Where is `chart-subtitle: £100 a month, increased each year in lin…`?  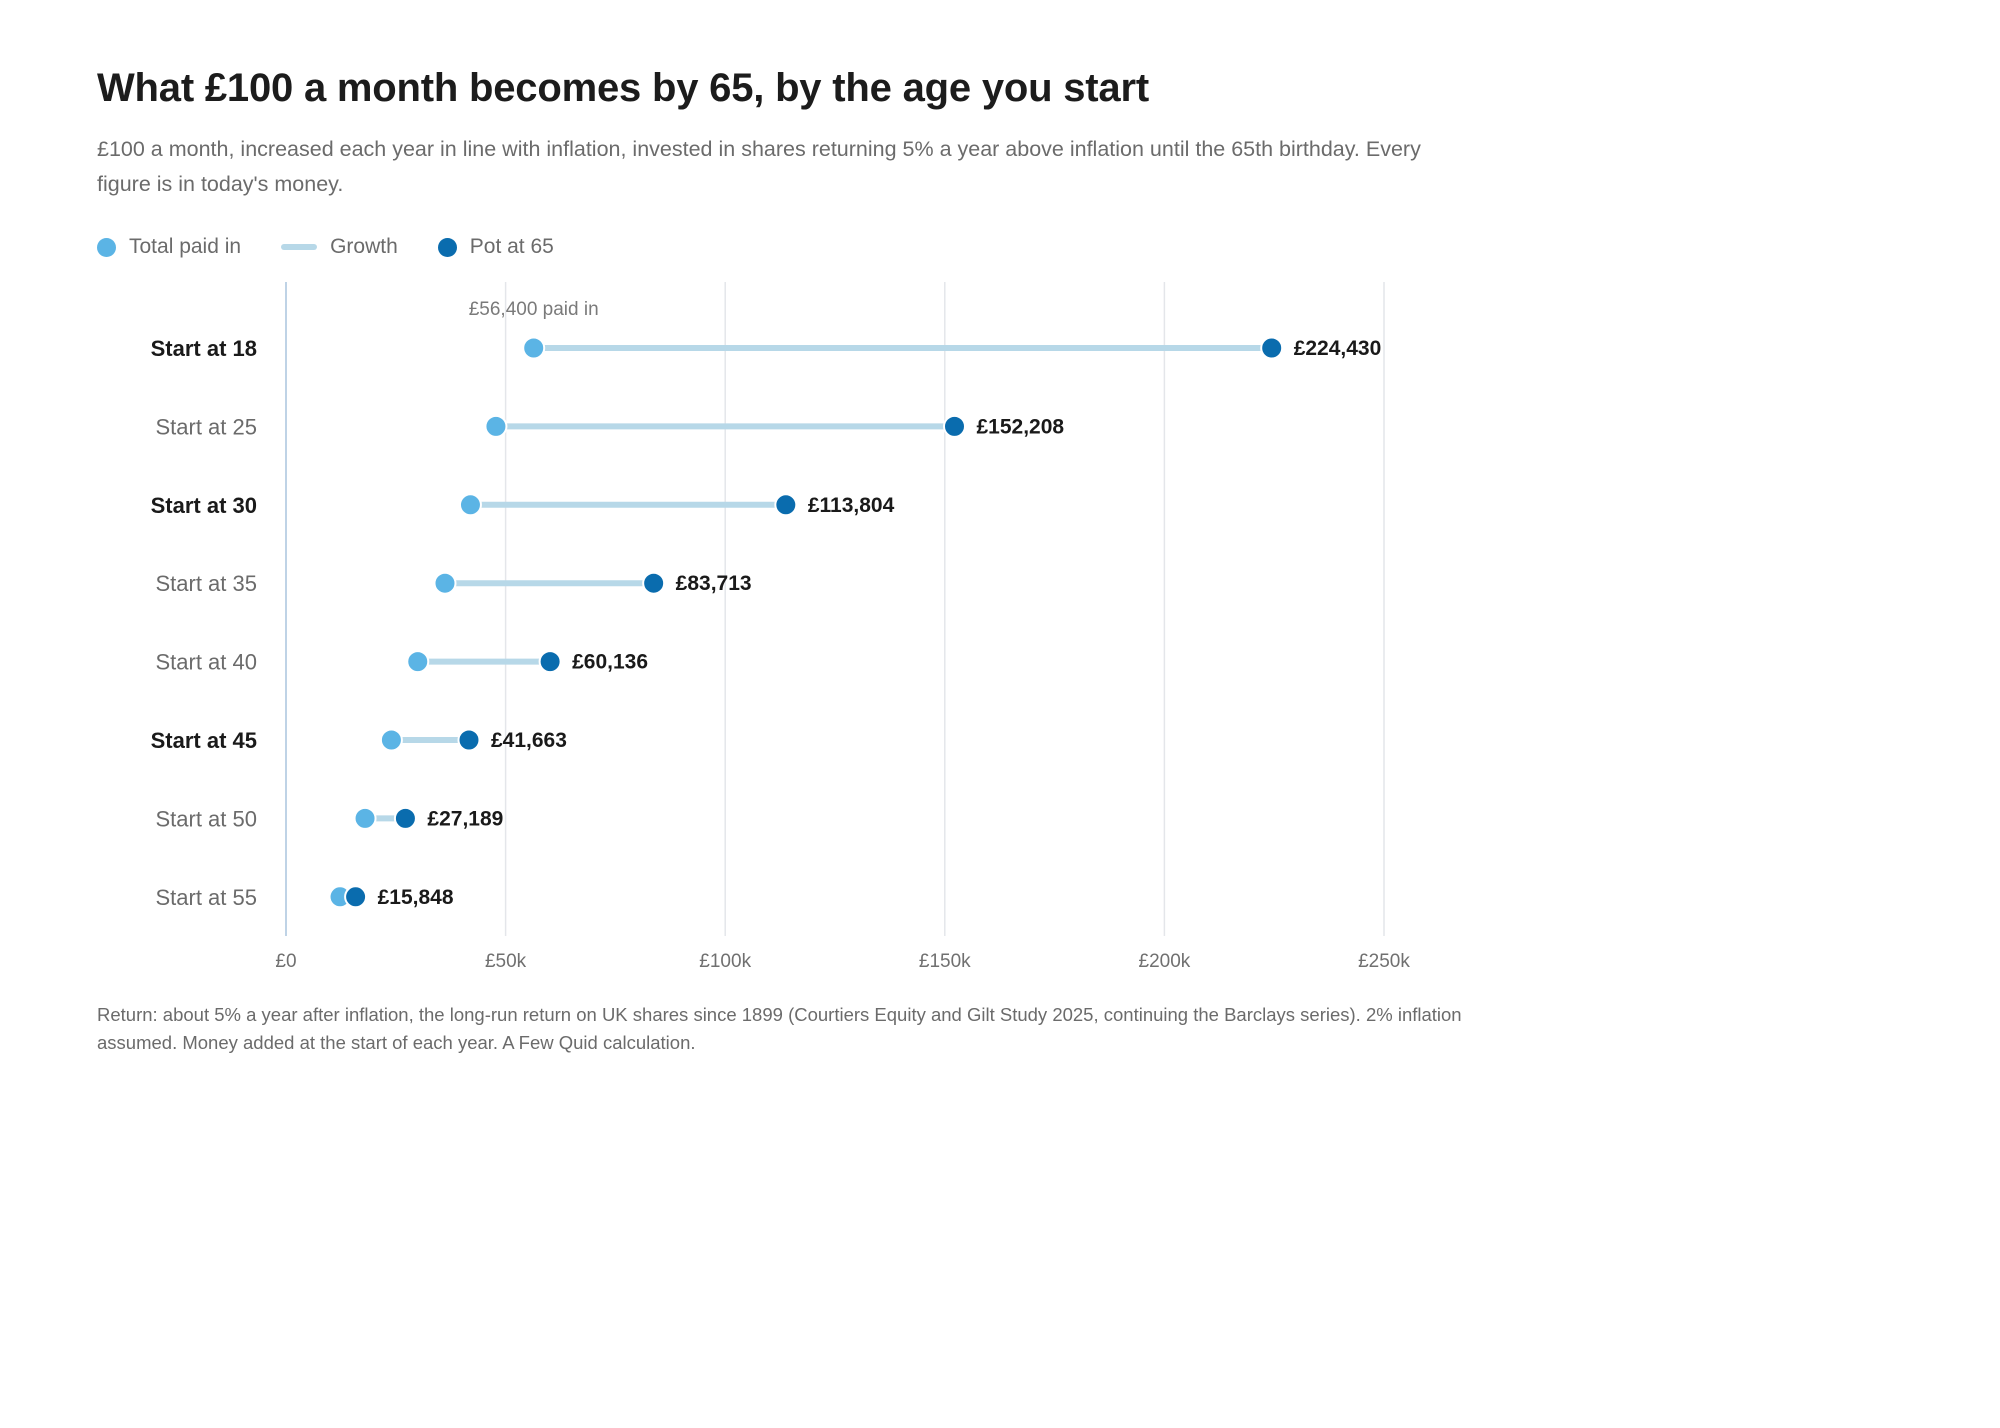 chart-subtitle: £100 a month, increased each year in lin… is located at coordinates (759, 166).